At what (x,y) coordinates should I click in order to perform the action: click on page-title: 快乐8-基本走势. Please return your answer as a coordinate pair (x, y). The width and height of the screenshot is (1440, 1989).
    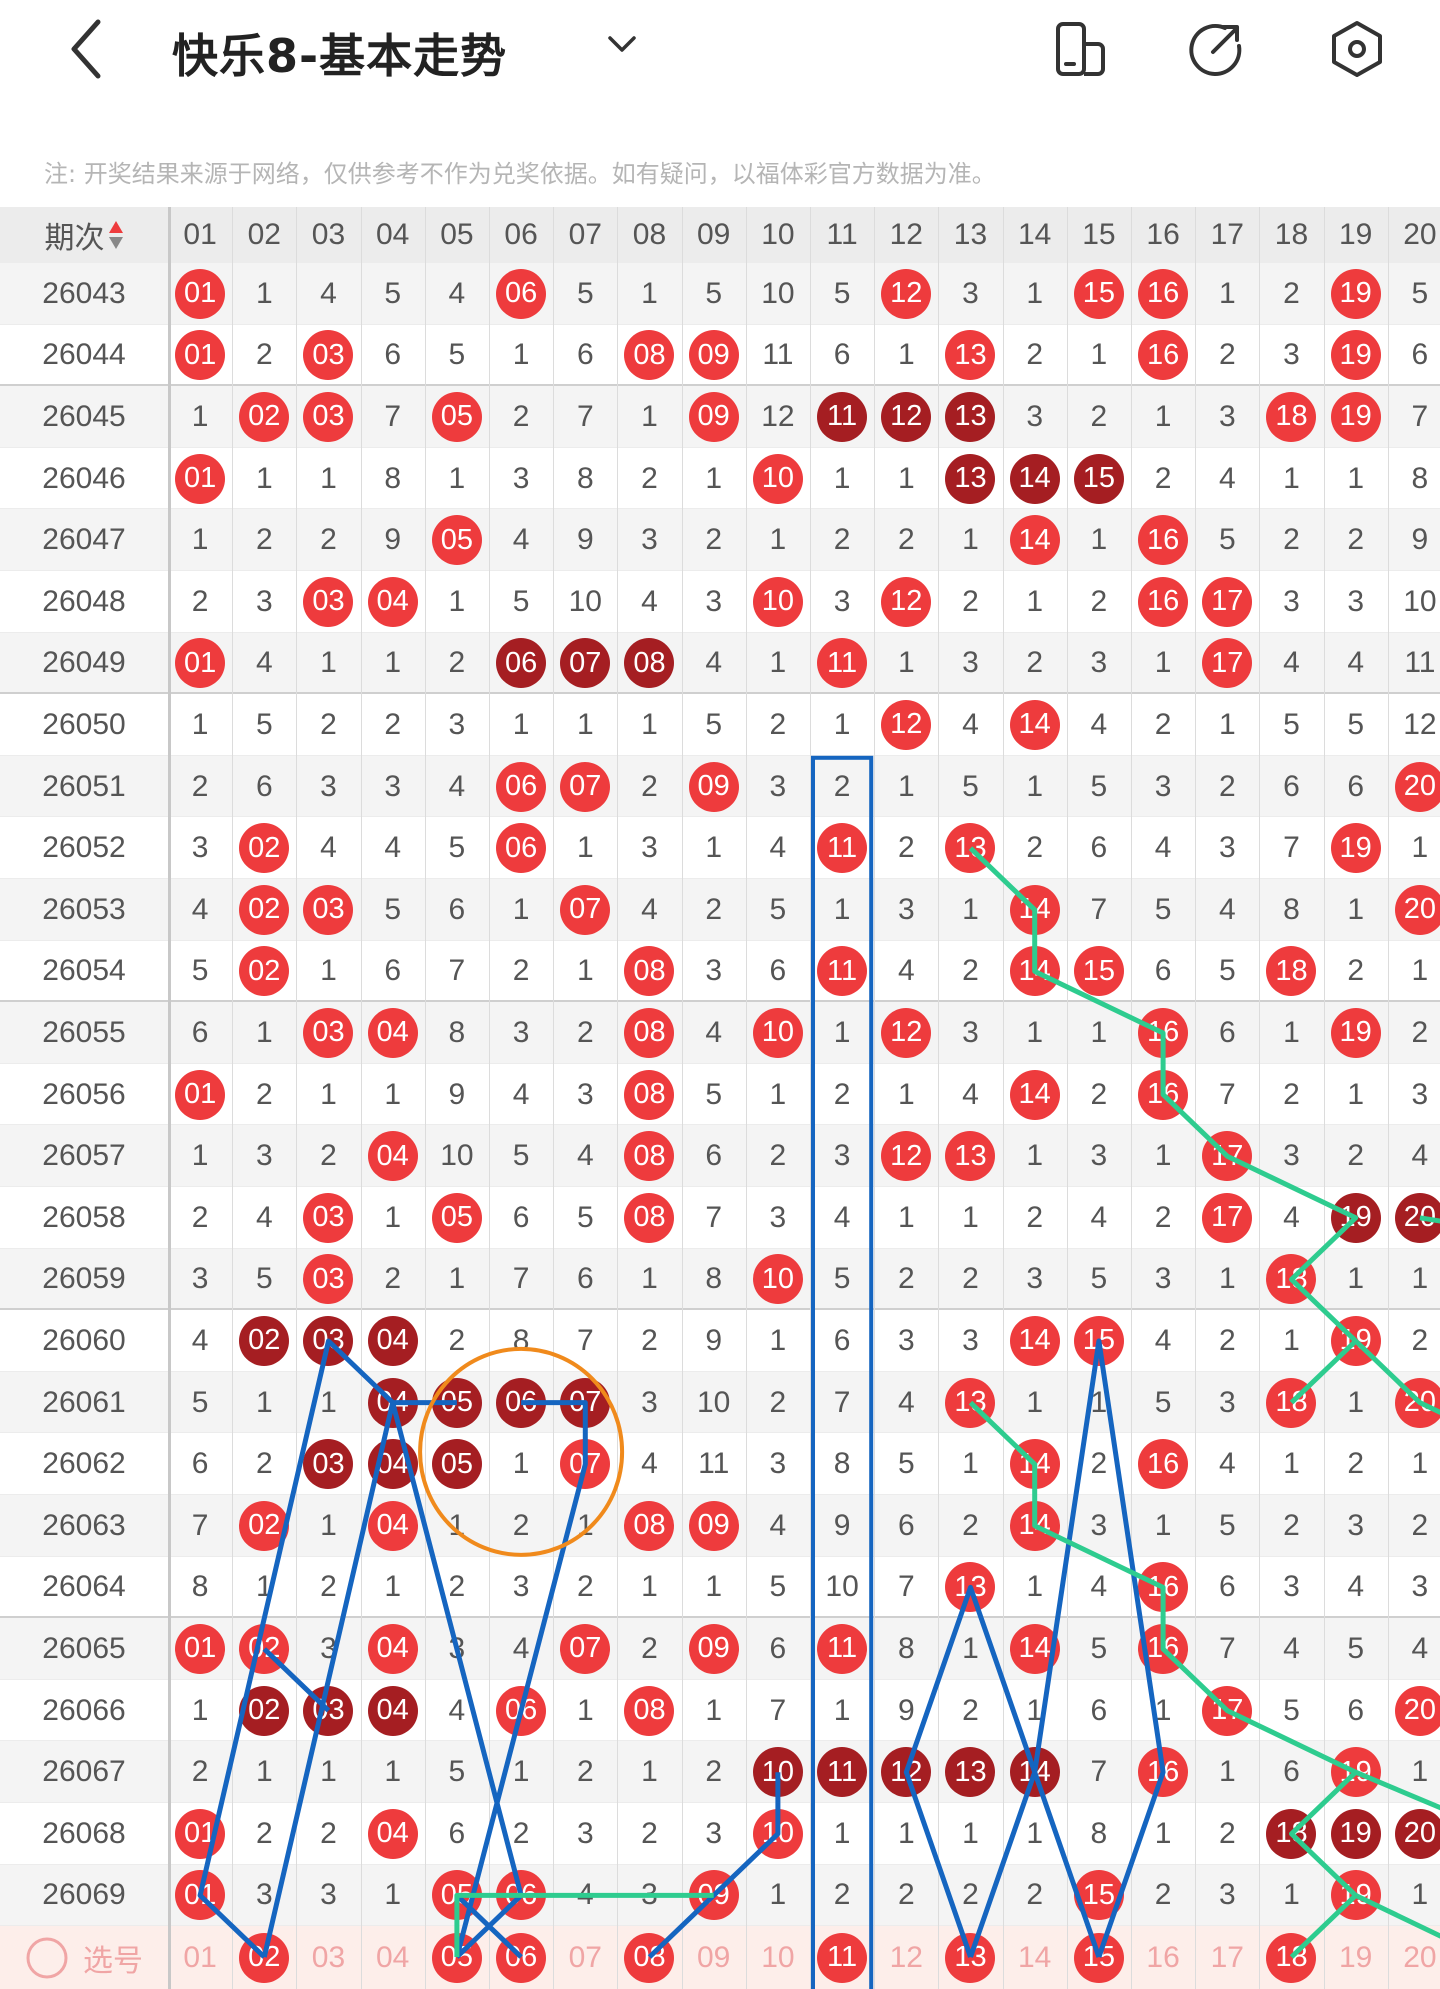
    Looking at the image, I should click on (340, 56).